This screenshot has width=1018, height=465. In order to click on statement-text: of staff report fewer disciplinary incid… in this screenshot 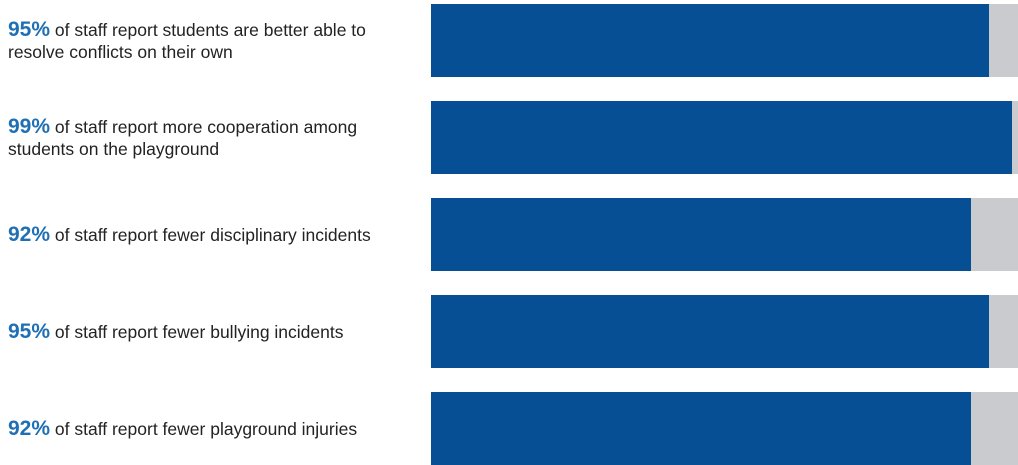, I will do `click(212, 234)`.